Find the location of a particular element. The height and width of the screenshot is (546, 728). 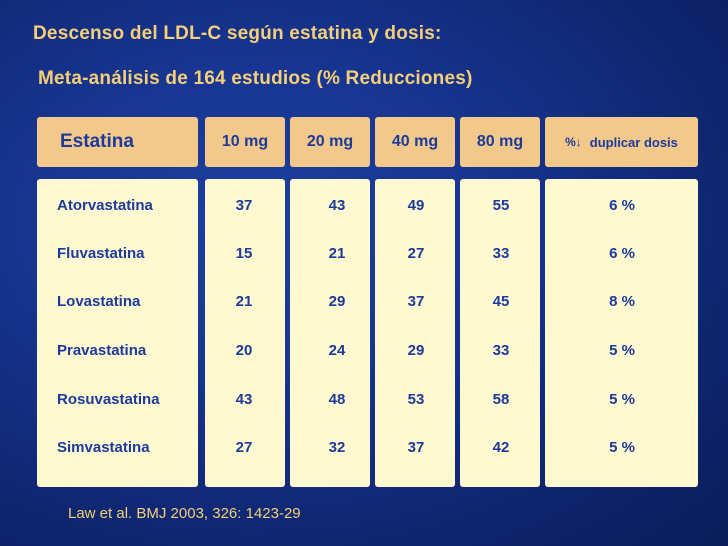

statin-name: Pravastatina is located at coordinates (102, 350).